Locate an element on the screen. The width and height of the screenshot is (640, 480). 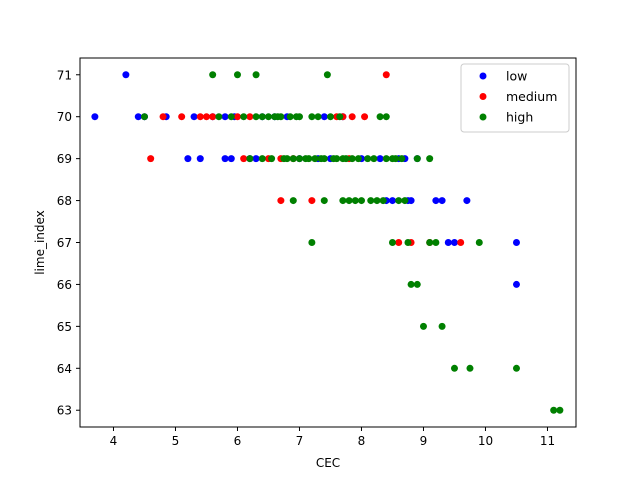
y-tick-label: 63 is located at coordinates (64, 411).